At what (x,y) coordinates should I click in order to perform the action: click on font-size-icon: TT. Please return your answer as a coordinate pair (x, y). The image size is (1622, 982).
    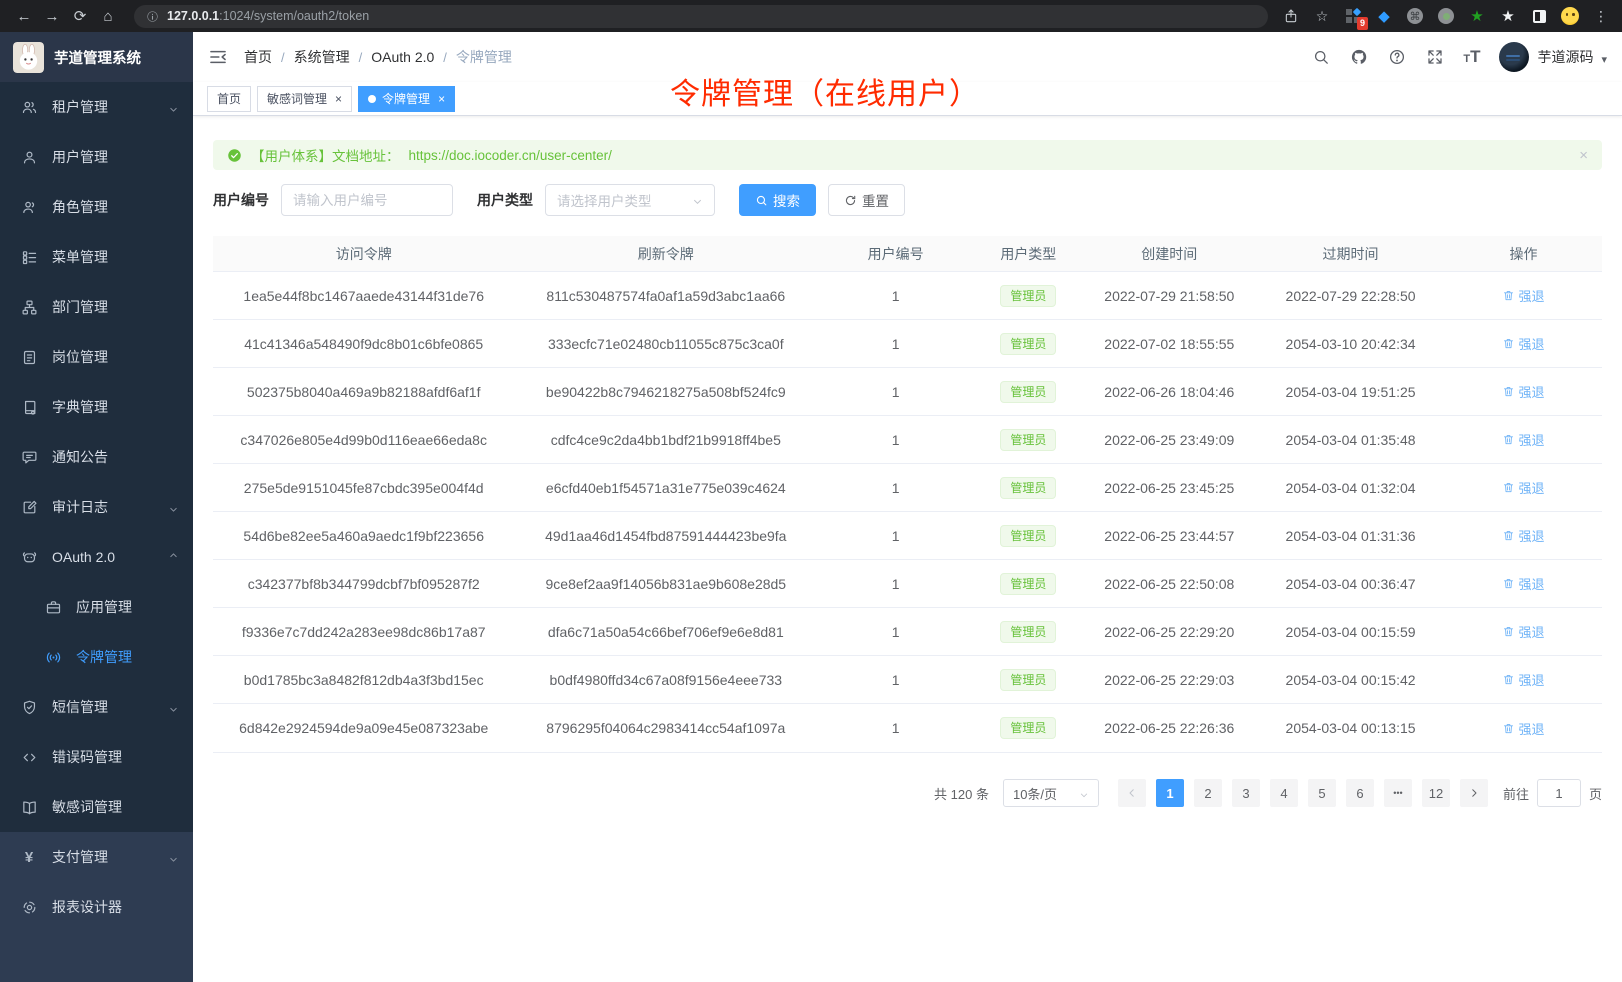
    Looking at the image, I should click on (1472, 56).